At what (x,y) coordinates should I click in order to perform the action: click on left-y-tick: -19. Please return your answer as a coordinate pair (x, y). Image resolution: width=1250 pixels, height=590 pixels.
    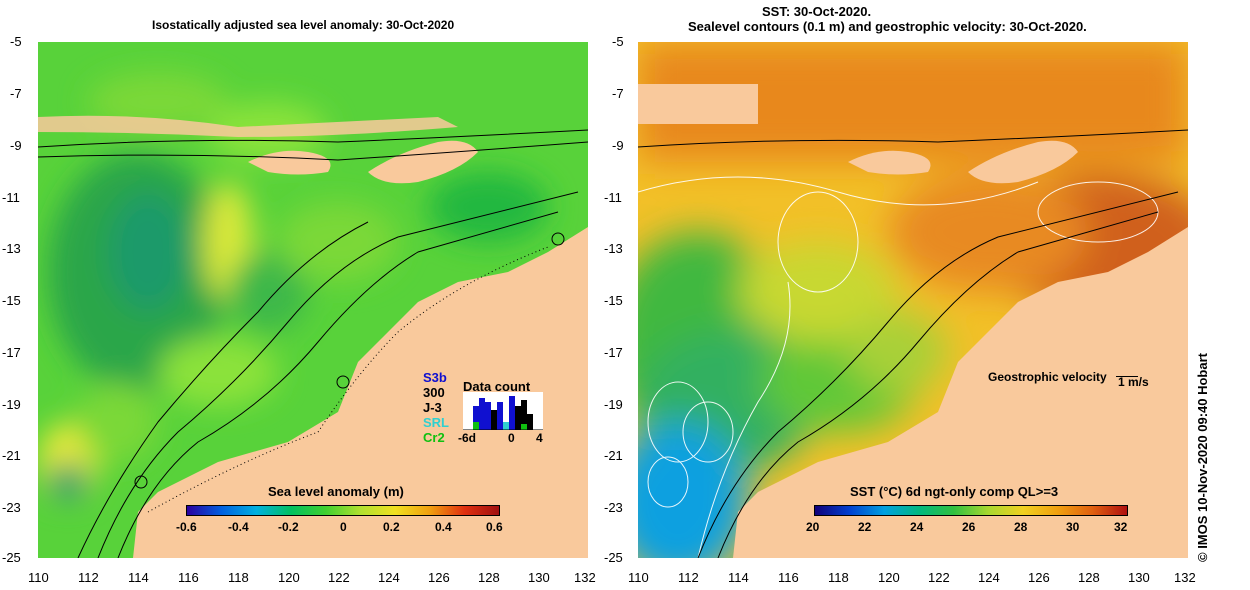
    Looking at the image, I should click on (11, 404).